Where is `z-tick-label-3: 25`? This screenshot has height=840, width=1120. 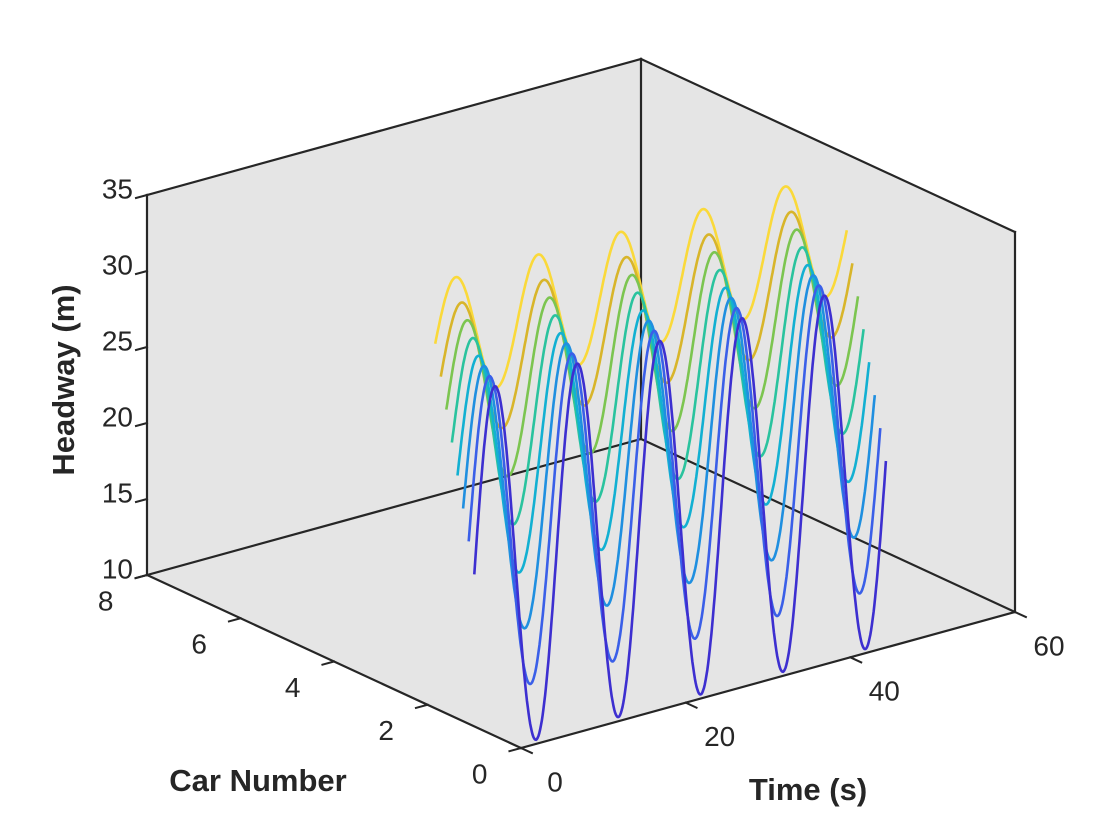 z-tick-label-3: 25 is located at coordinates (117, 340).